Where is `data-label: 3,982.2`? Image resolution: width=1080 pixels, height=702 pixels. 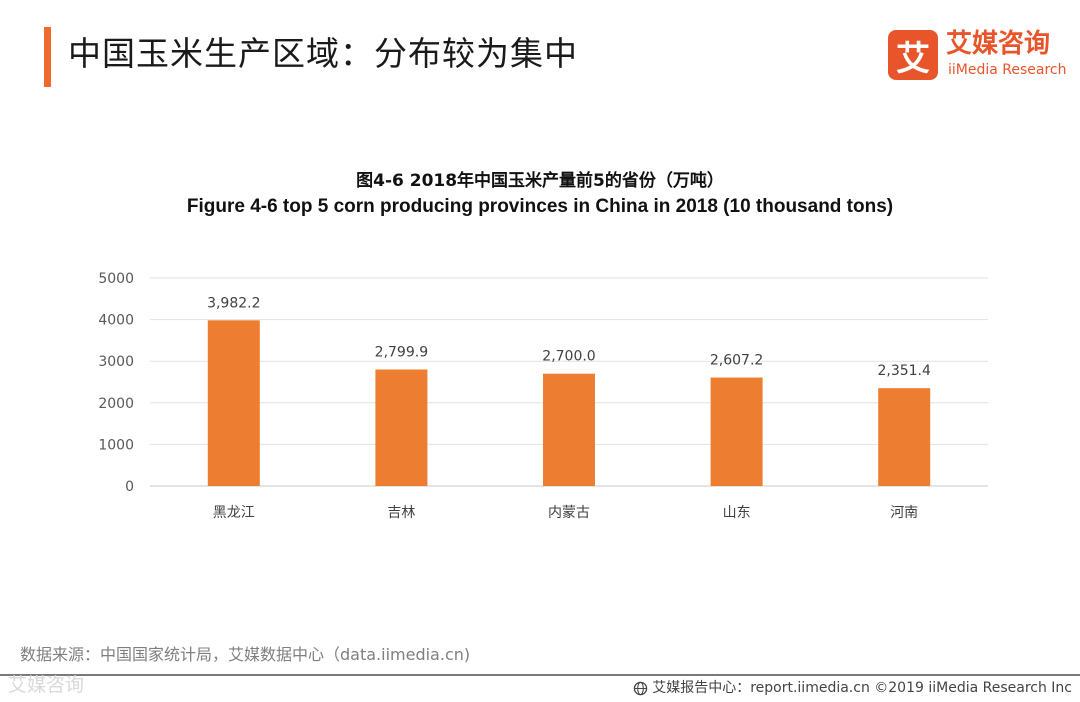
data-label: 3,982.2 is located at coordinates (233, 303).